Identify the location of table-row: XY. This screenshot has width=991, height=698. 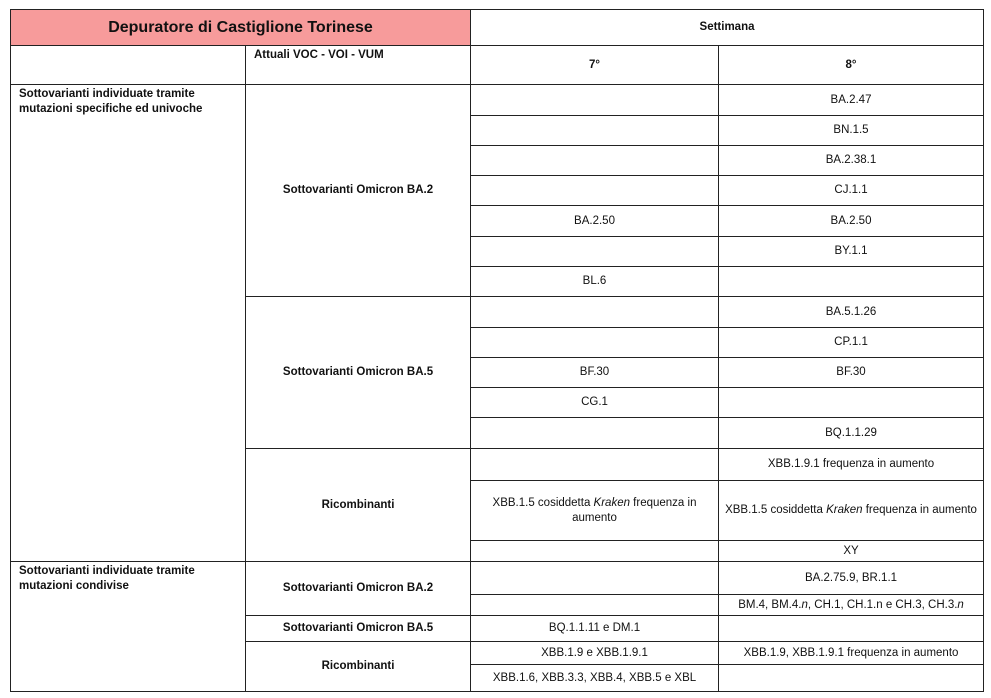
(498, 551).